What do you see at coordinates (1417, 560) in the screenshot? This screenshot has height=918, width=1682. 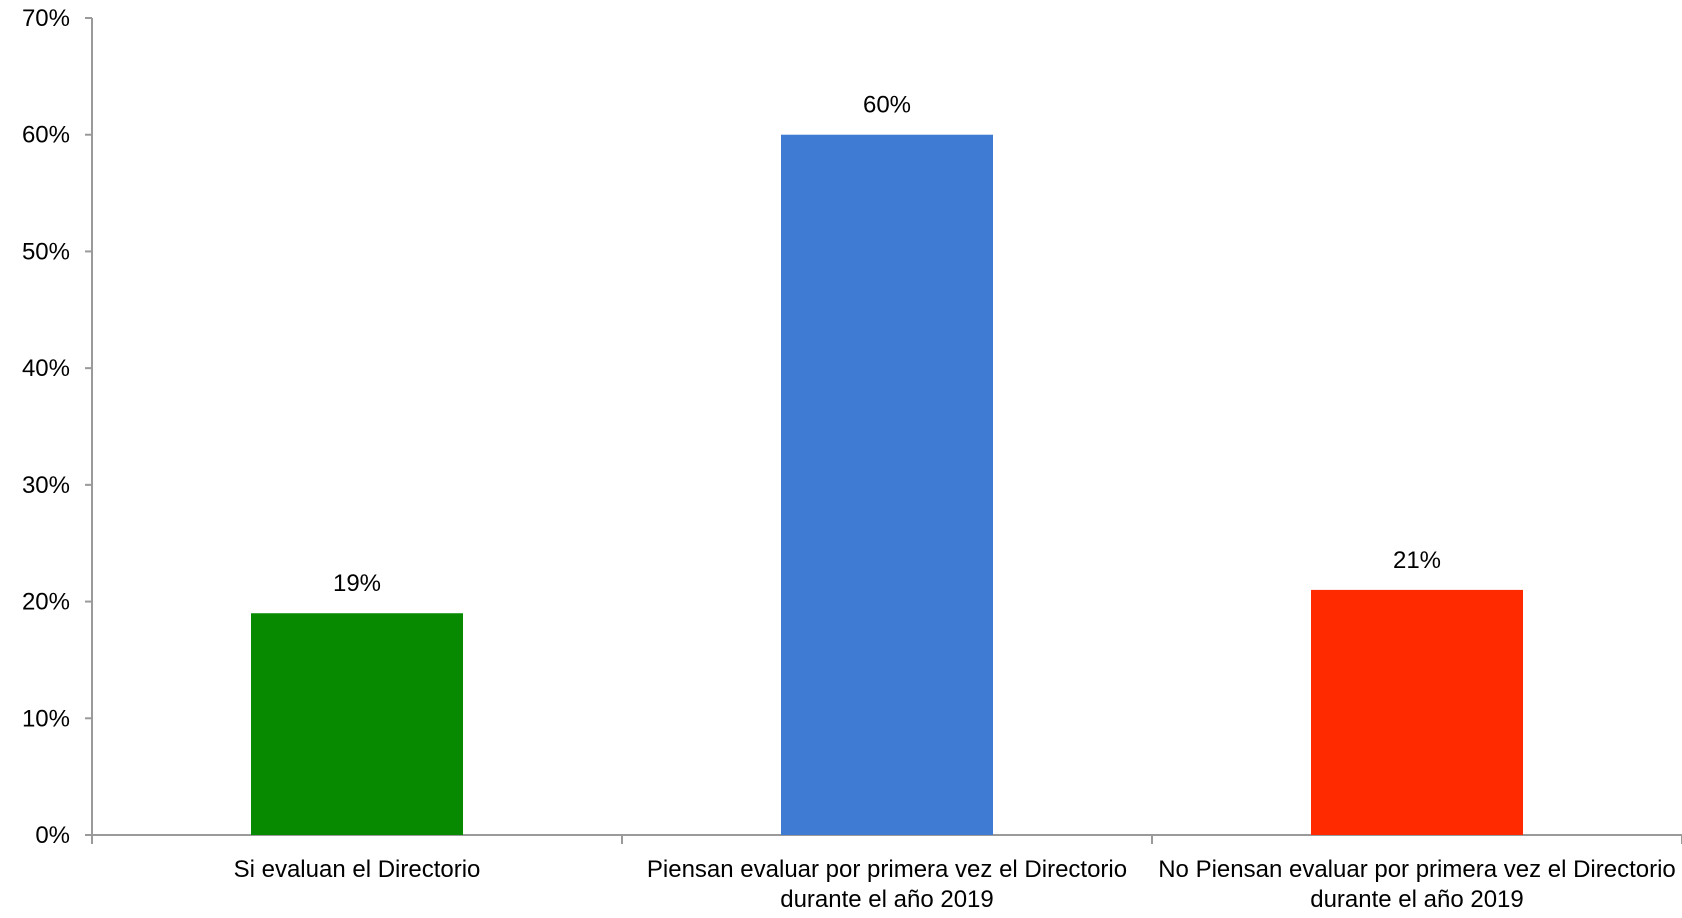 I see `bar-value-label: 21%` at bounding box center [1417, 560].